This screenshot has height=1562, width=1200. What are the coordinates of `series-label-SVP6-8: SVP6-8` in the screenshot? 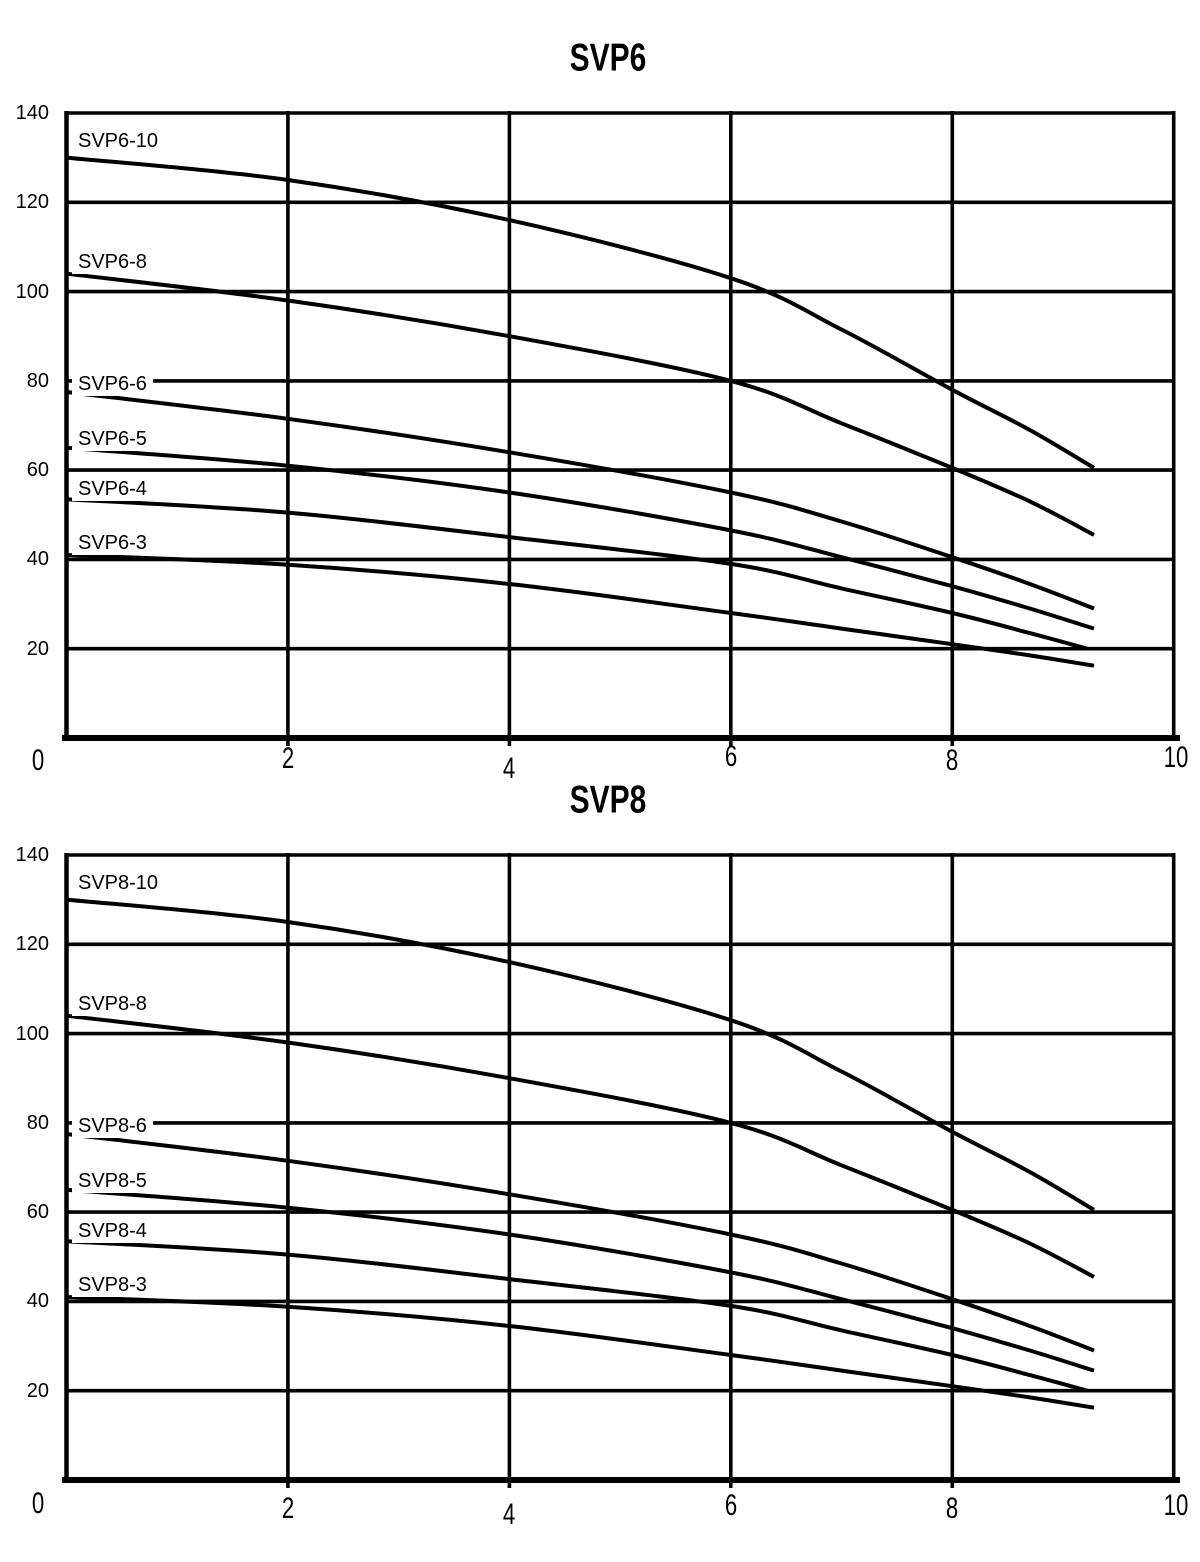 It's located at (112, 261).